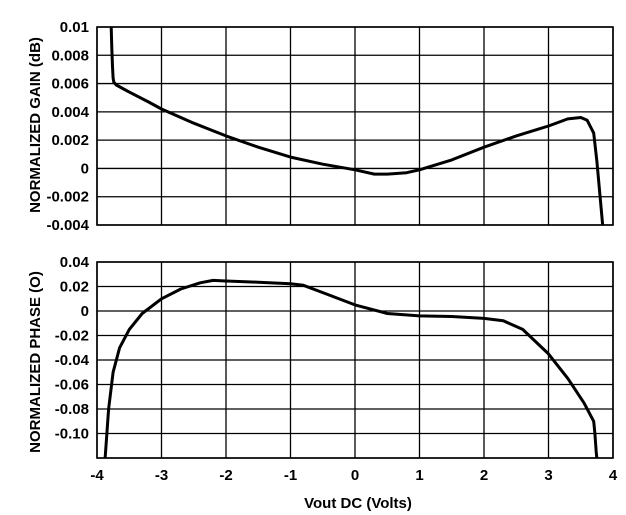  Describe the element at coordinates (67, 197) in the screenshot. I see `gain-y-tick-label: -0.002` at that location.